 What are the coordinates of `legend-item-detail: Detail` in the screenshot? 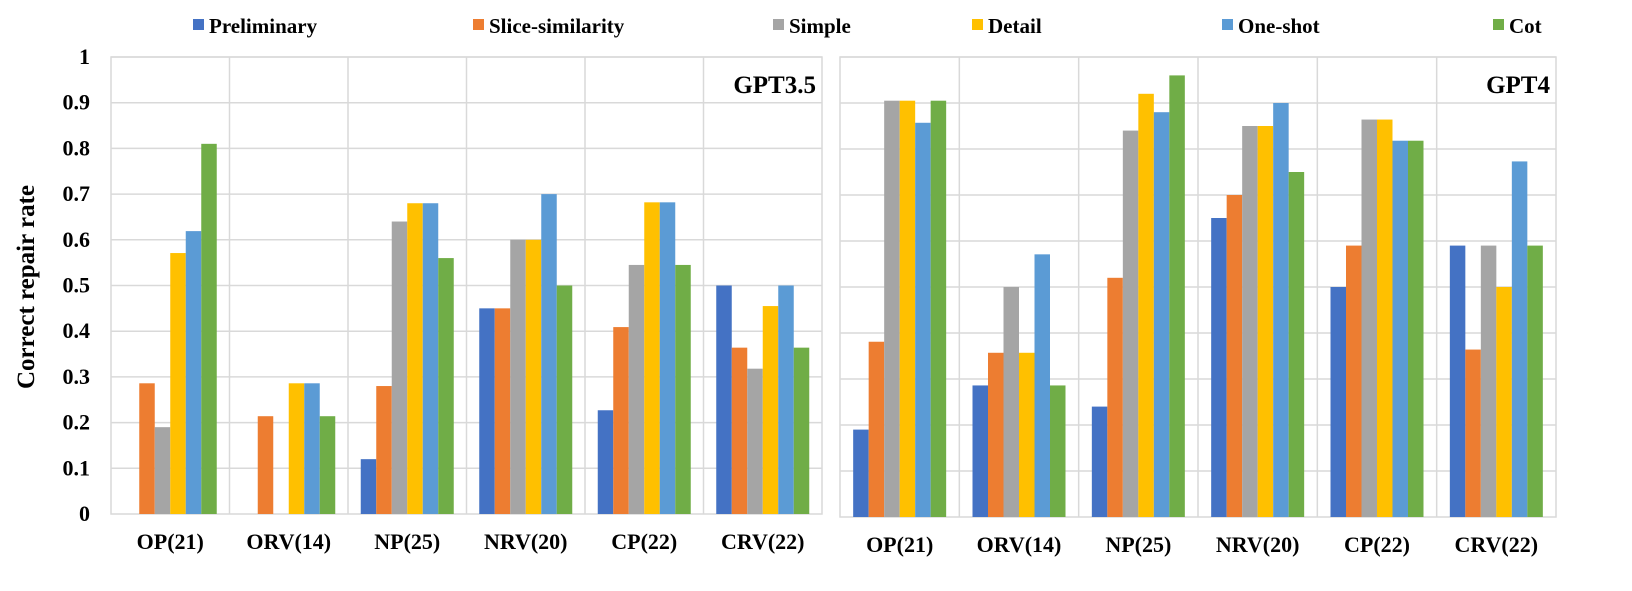 It's located at (1007, 26).